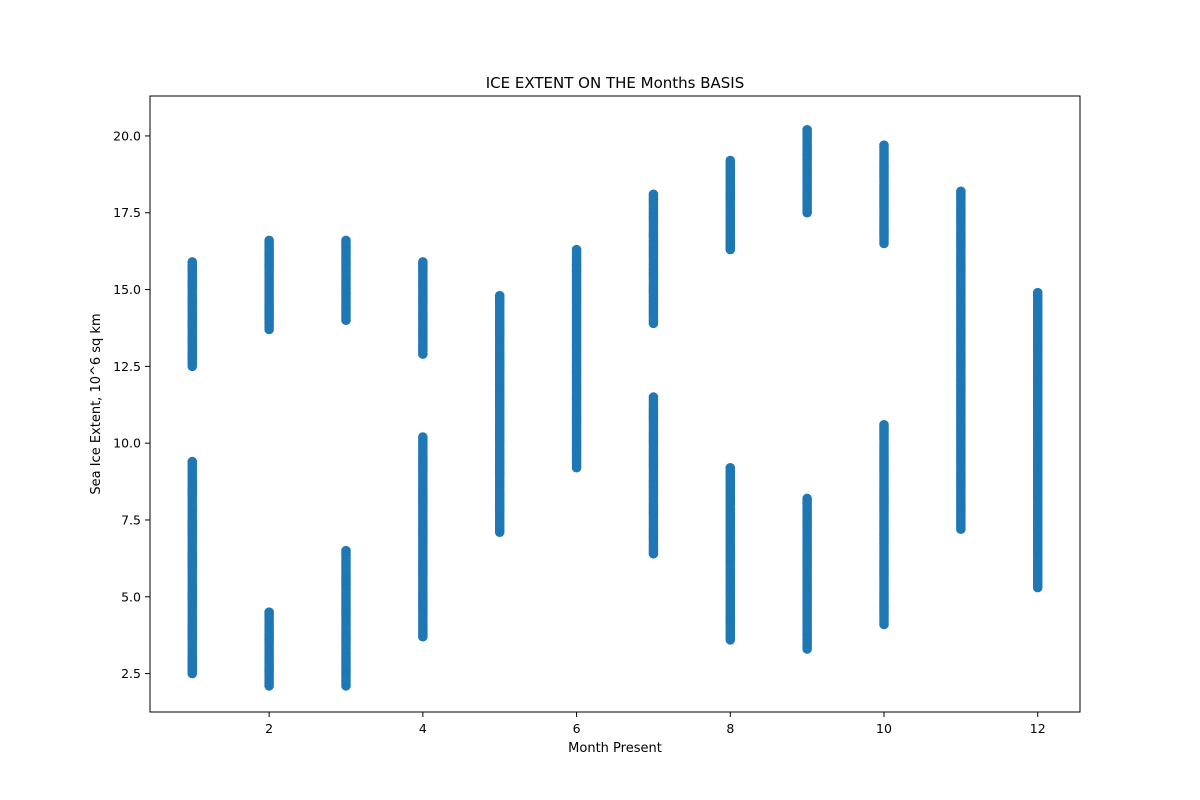 The height and width of the screenshot is (800, 1200). What do you see at coordinates (127, 366) in the screenshot?
I see `y-tick-label: 12.5` at bounding box center [127, 366].